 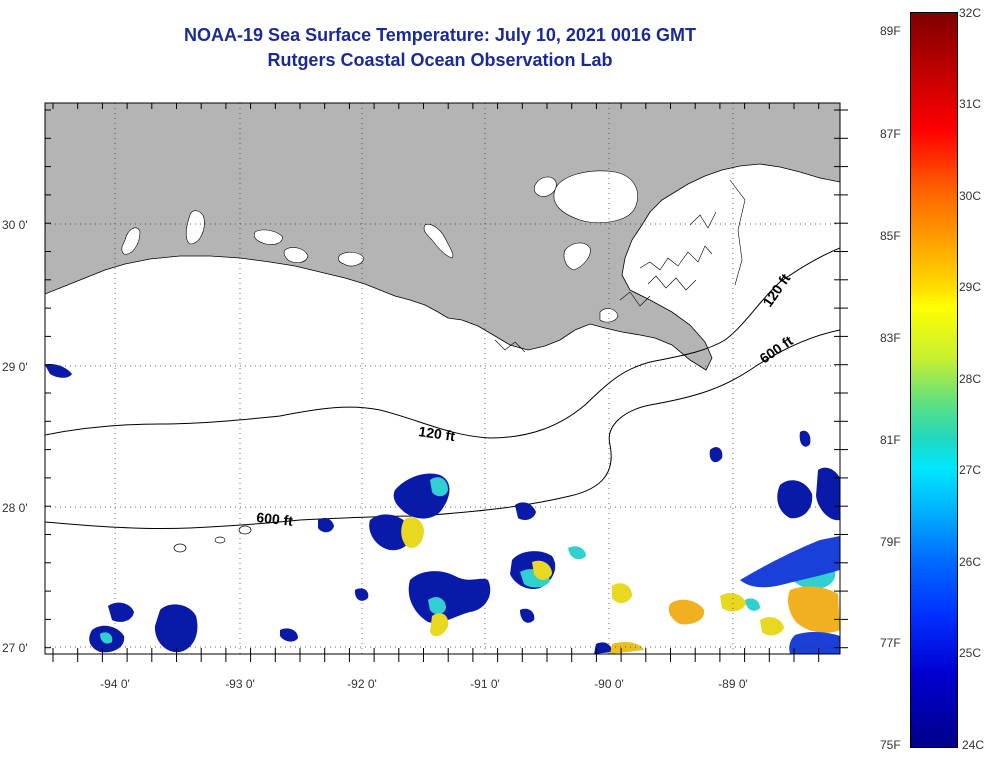 What do you see at coordinates (620, 266) in the screenshot?
I see `delta-marsh` at bounding box center [620, 266].